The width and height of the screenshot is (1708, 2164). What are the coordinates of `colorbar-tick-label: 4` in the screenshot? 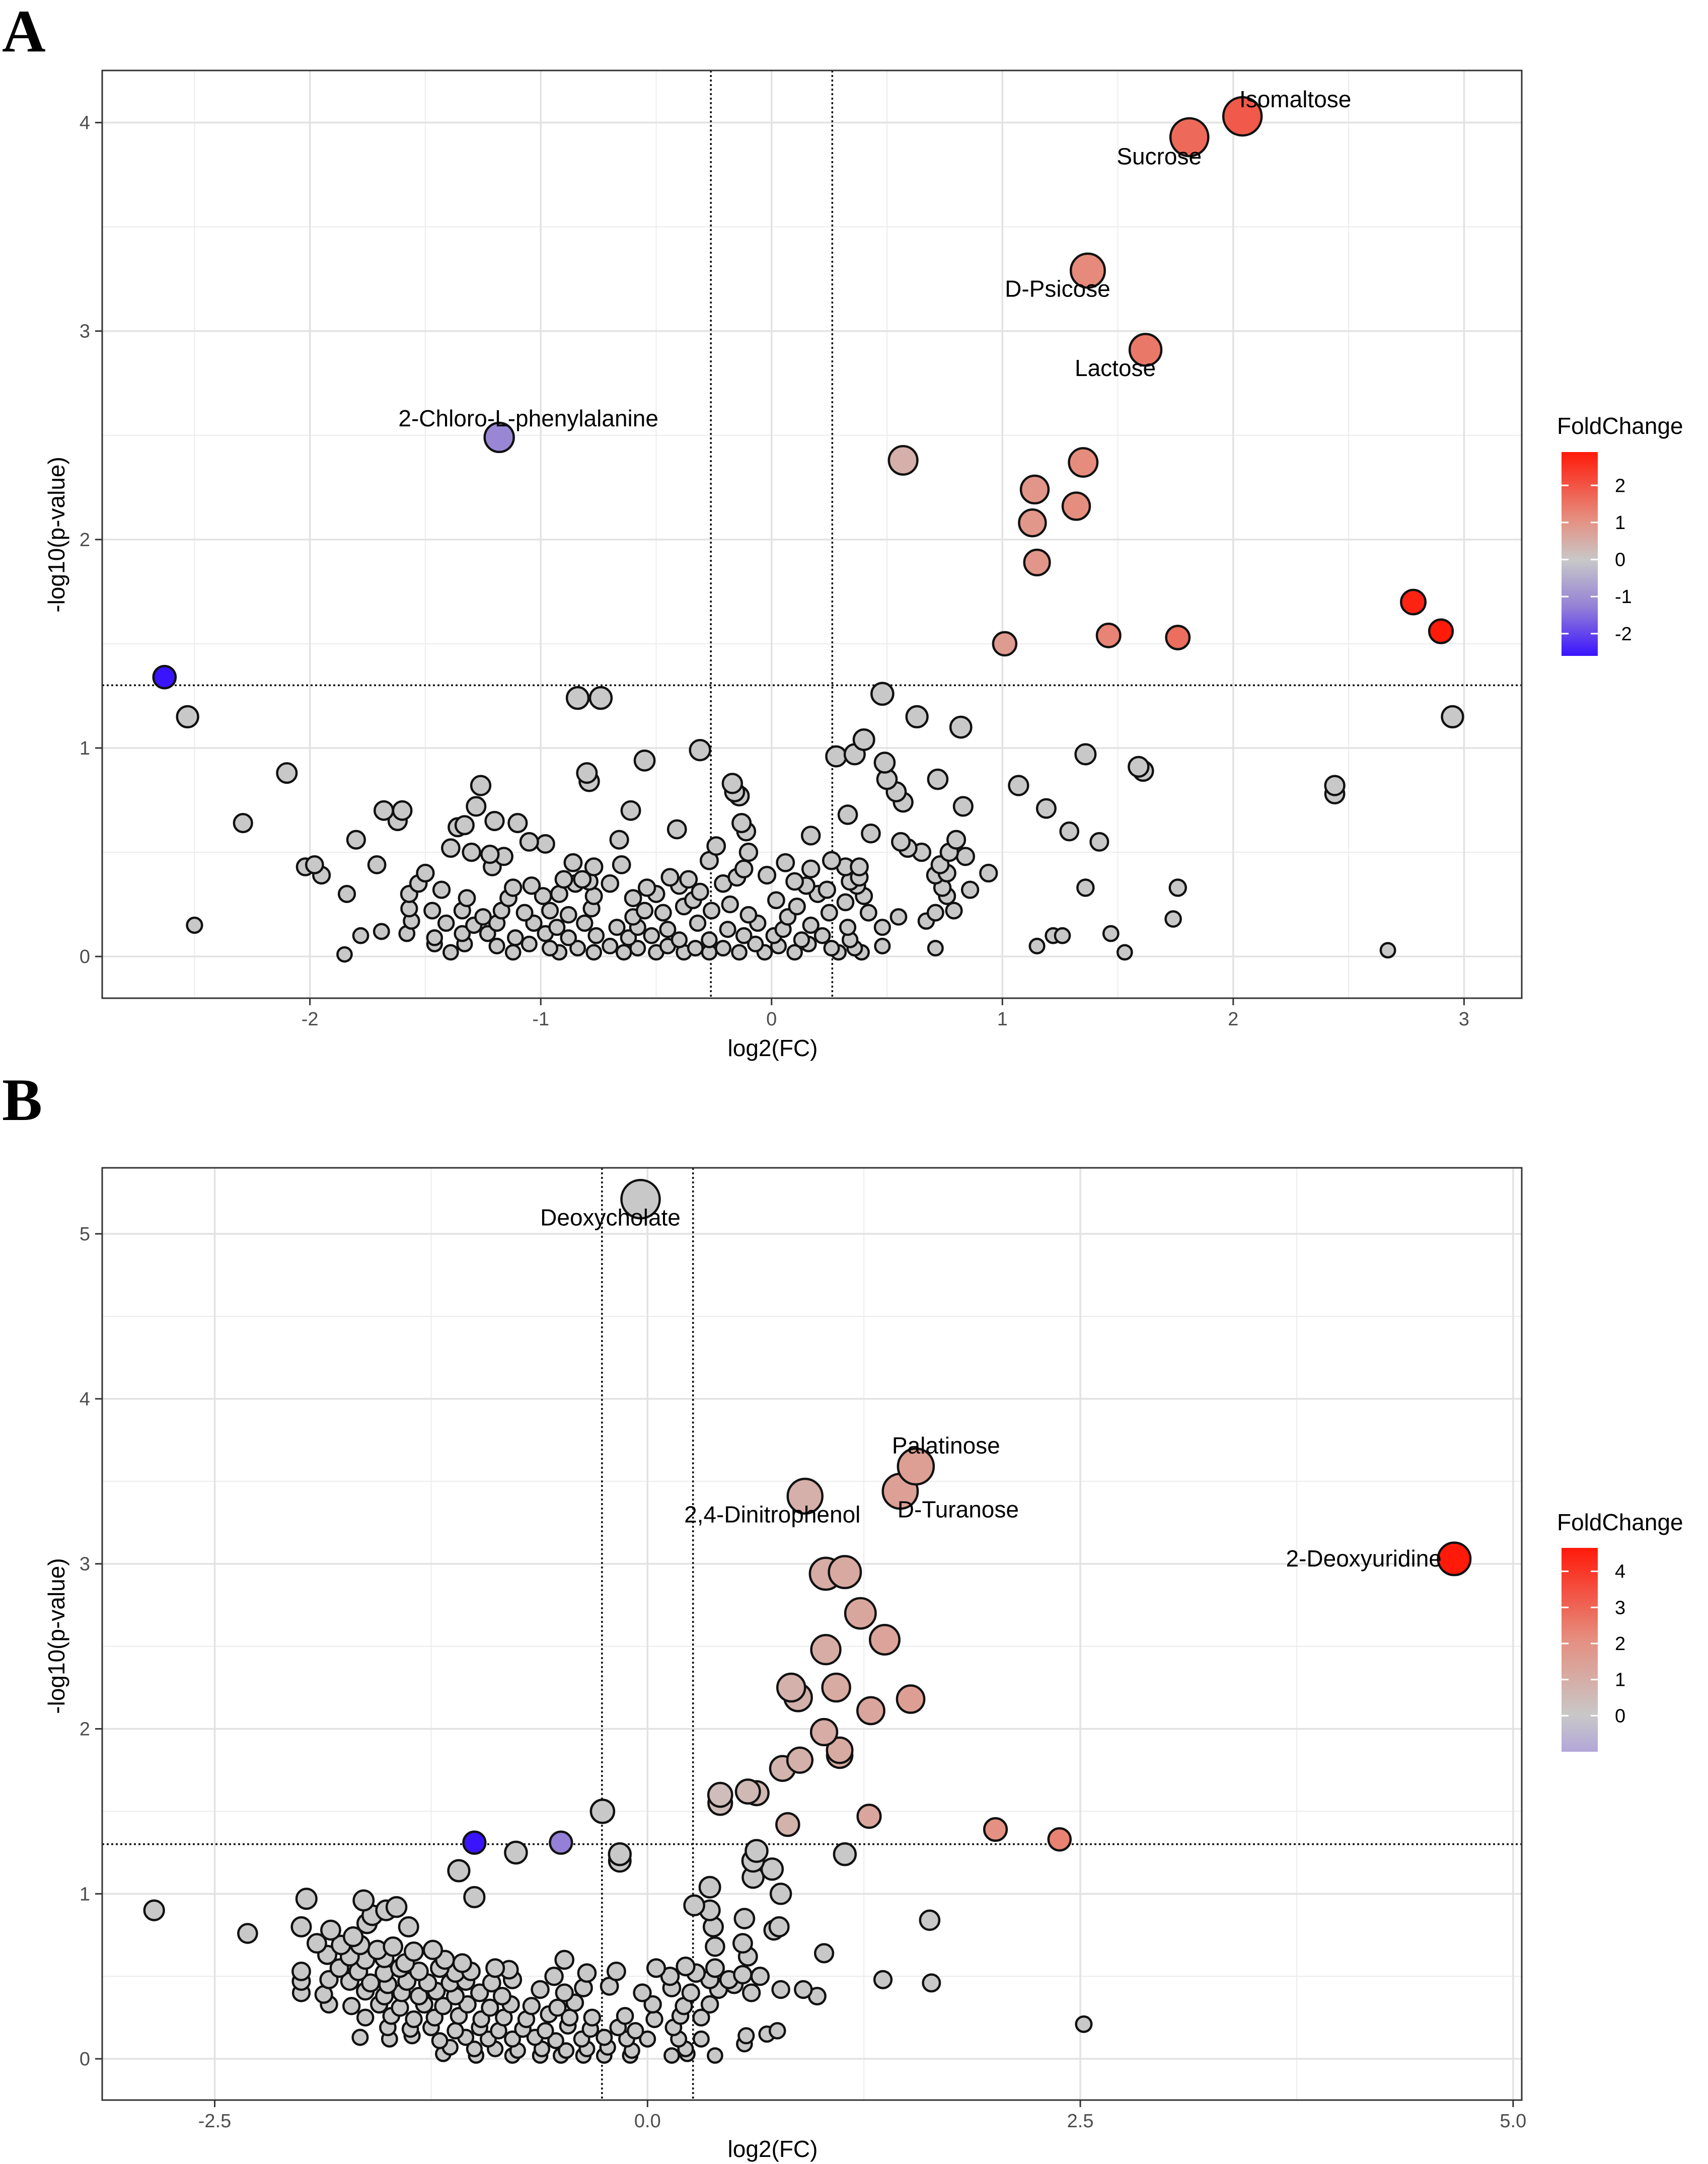 It's located at (1620, 1572).